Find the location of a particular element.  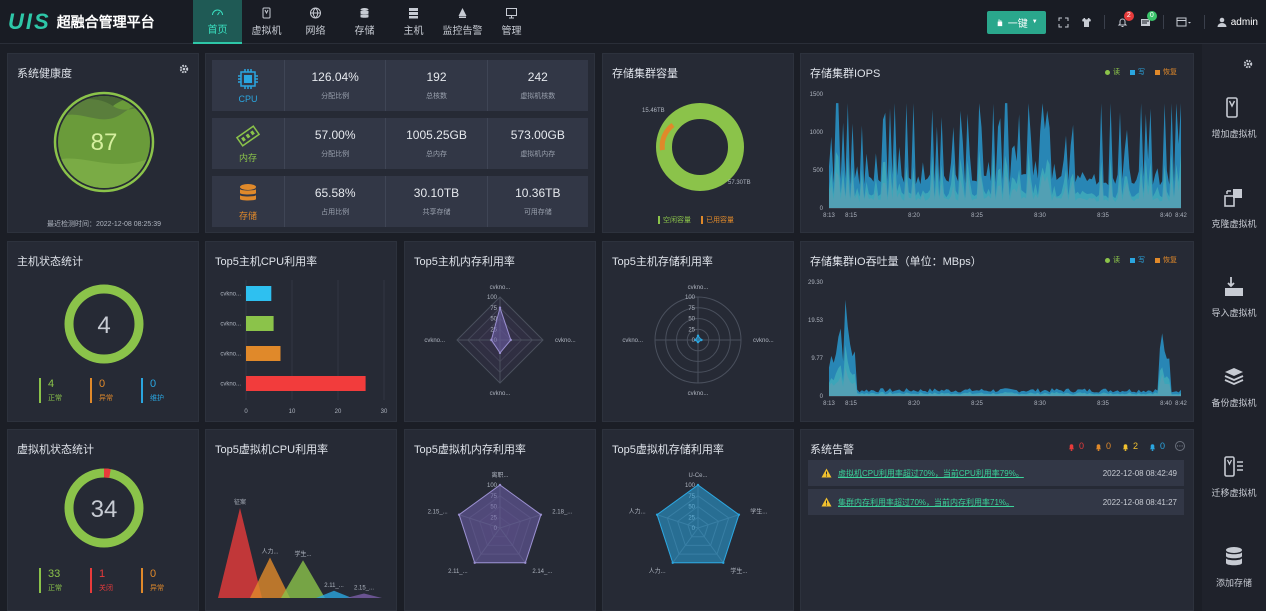

radar-tick: 100 is located at coordinates (492, 298).